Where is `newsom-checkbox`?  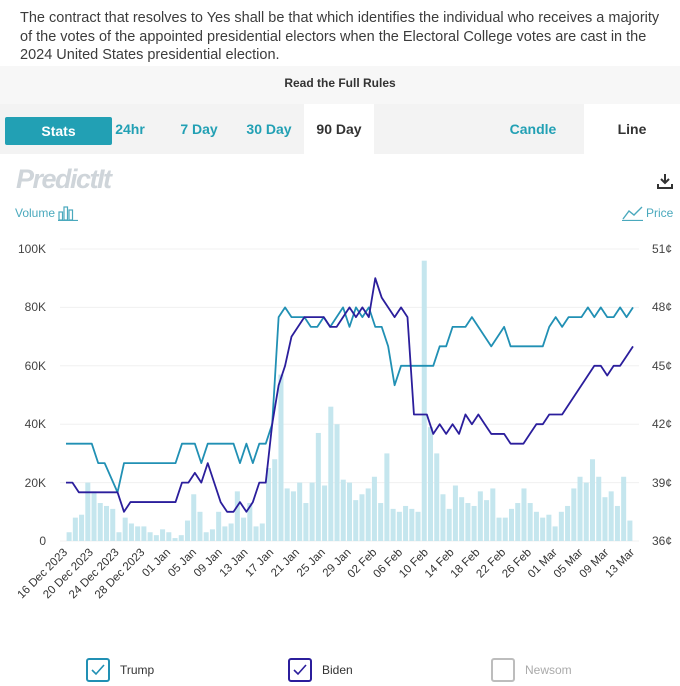
newsom-checkbox is located at coordinates (503, 670).